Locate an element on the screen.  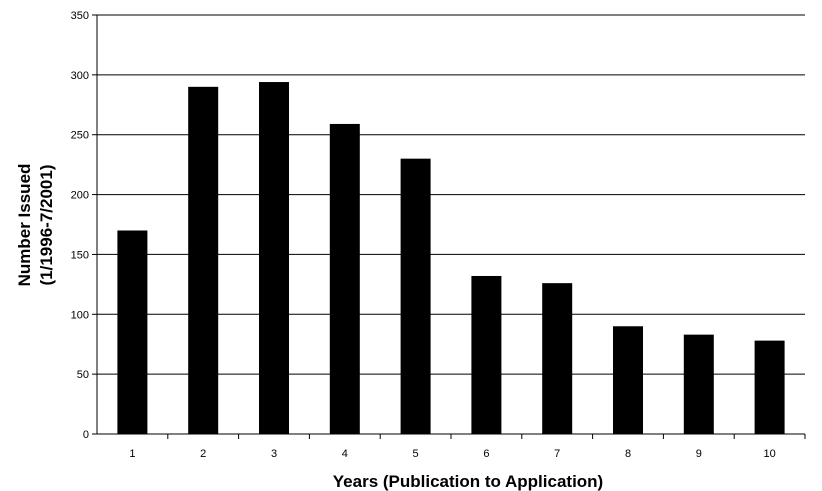
x-tick-label: 4 is located at coordinates (345, 454).